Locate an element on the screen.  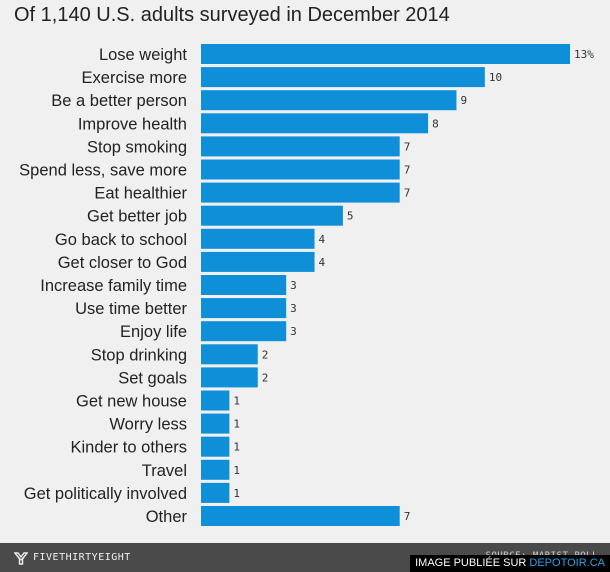
category-label-travel: Travel is located at coordinates (164, 471).